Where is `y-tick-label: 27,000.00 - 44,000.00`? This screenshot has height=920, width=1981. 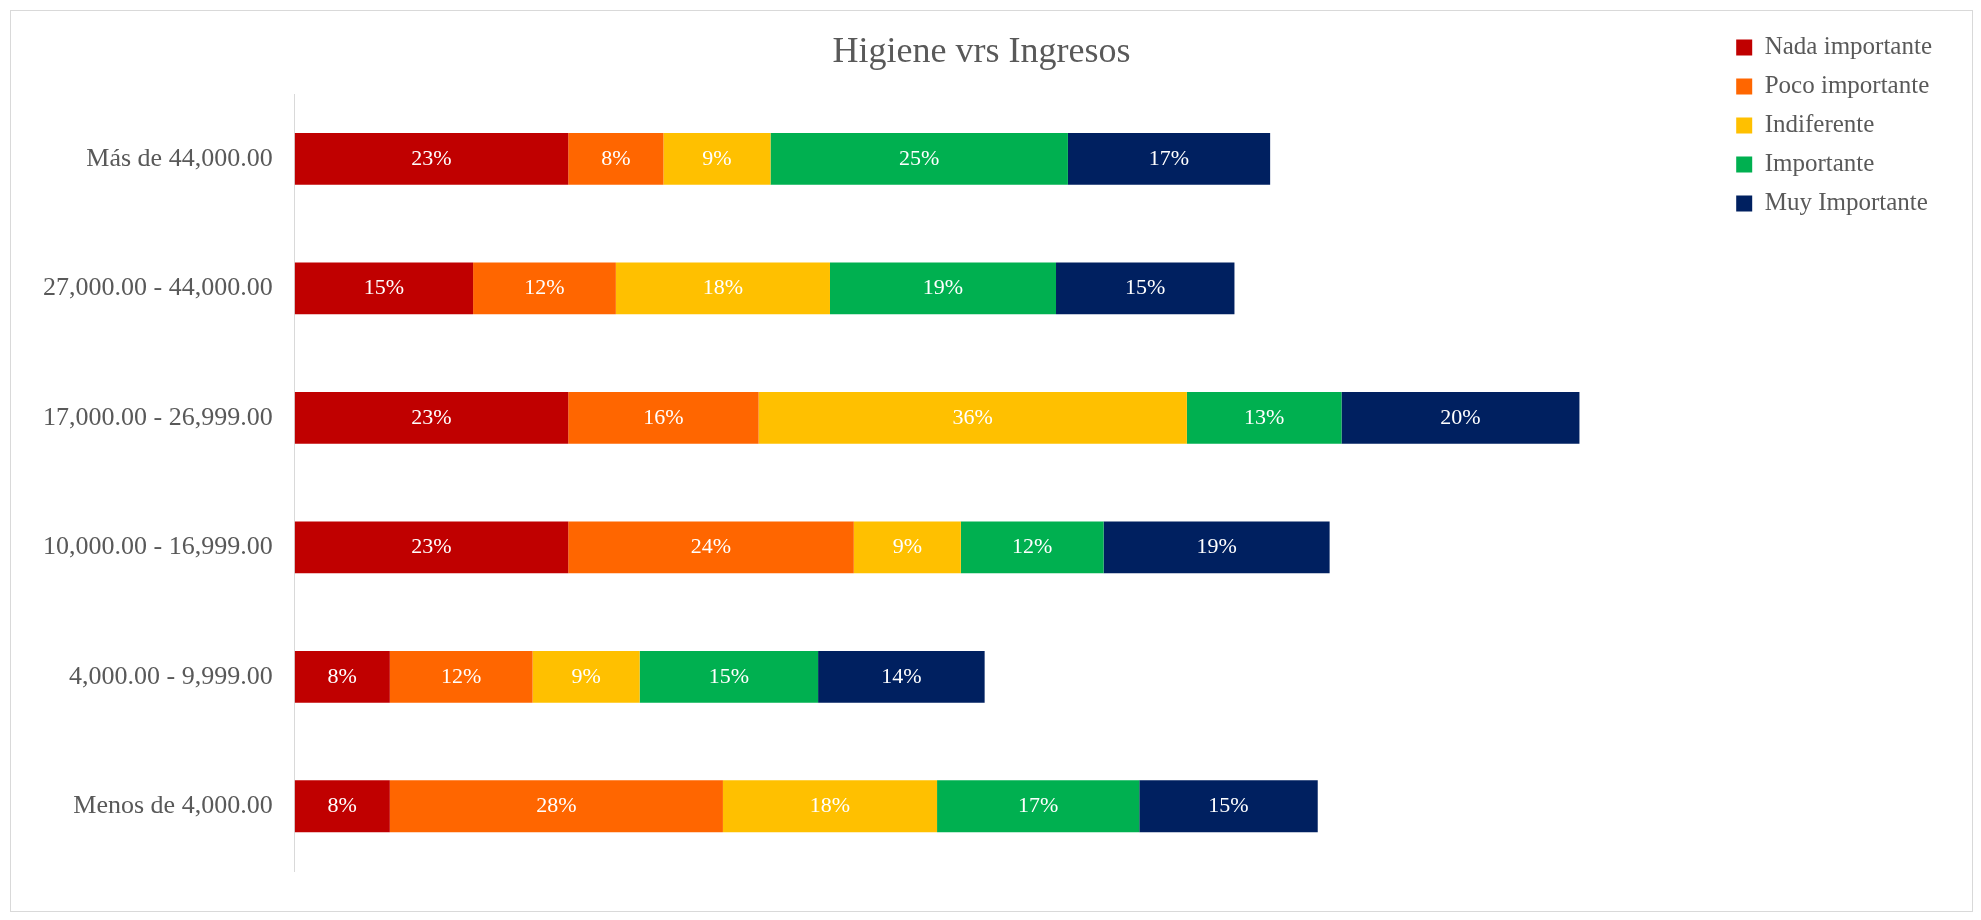 y-tick-label: 27,000.00 - 44,000.00 is located at coordinates (157, 287).